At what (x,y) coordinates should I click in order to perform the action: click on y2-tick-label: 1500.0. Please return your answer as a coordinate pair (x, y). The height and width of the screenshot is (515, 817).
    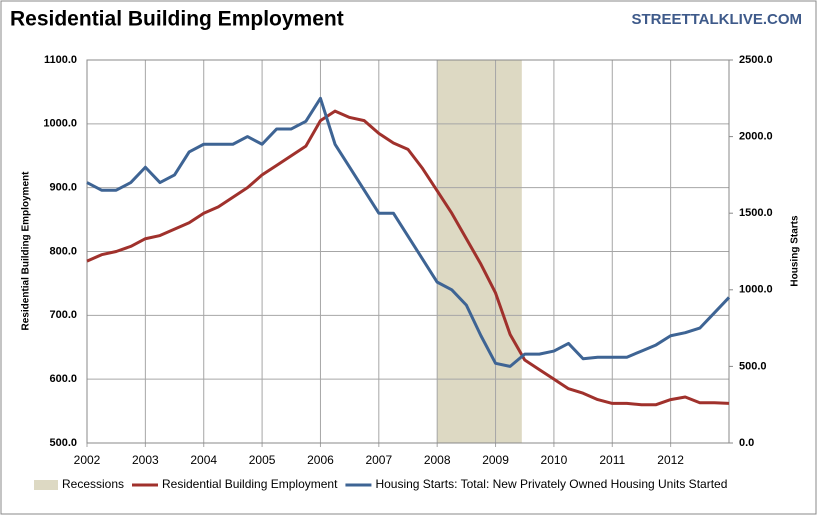
    Looking at the image, I should click on (756, 213).